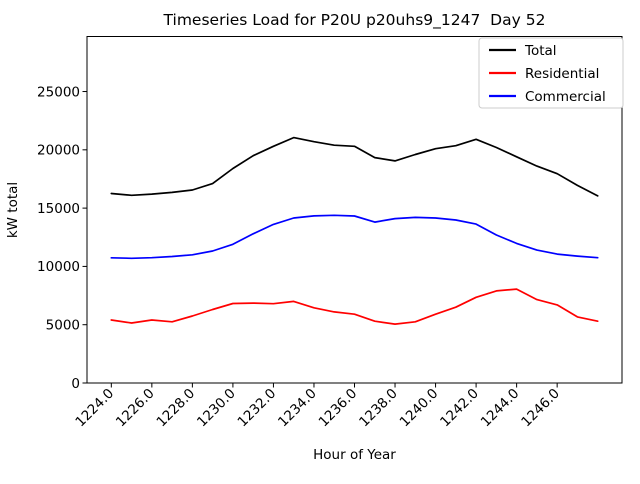 This screenshot has height=484, width=640. What do you see at coordinates (523, 51) in the screenshot?
I see `legend-item-total: Total` at bounding box center [523, 51].